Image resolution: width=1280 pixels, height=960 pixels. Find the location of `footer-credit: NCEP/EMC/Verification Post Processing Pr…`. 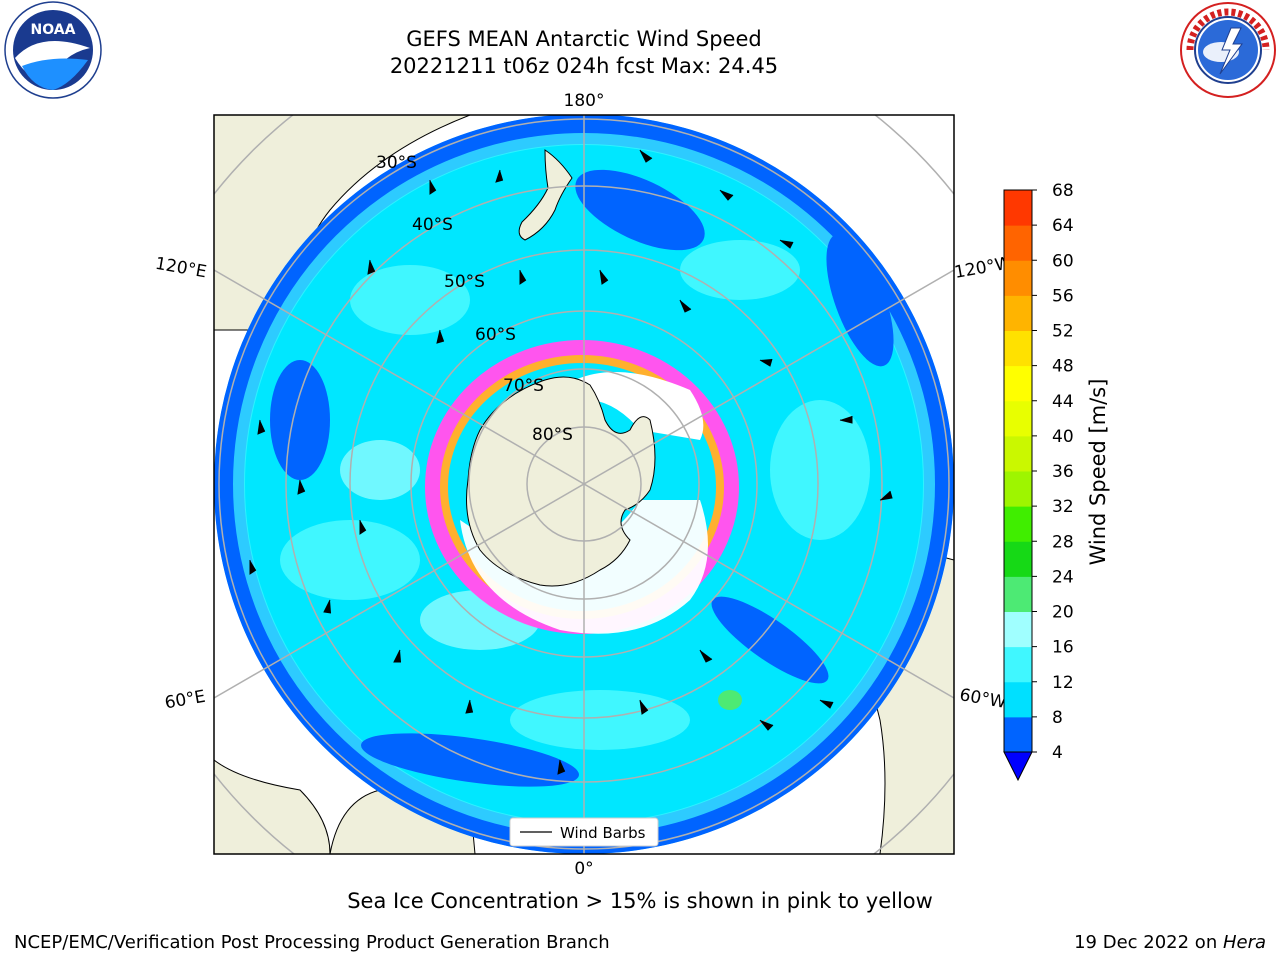

footer-credit: NCEP/EMC/Verification Post Processing Pr… is located at coordinates (312, 942).